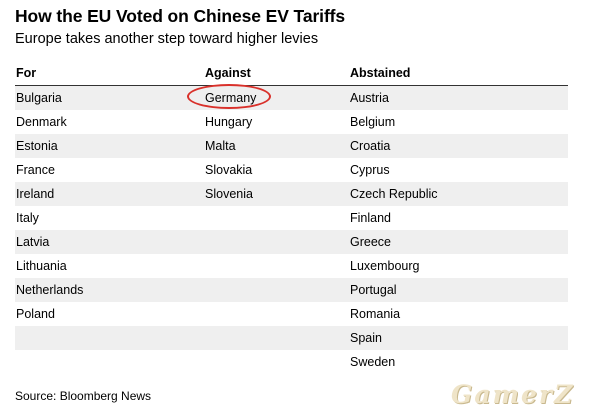 The height and width of the screenshot is (417, 594). I want to click on column-header-against: Against, so click(228, 73).